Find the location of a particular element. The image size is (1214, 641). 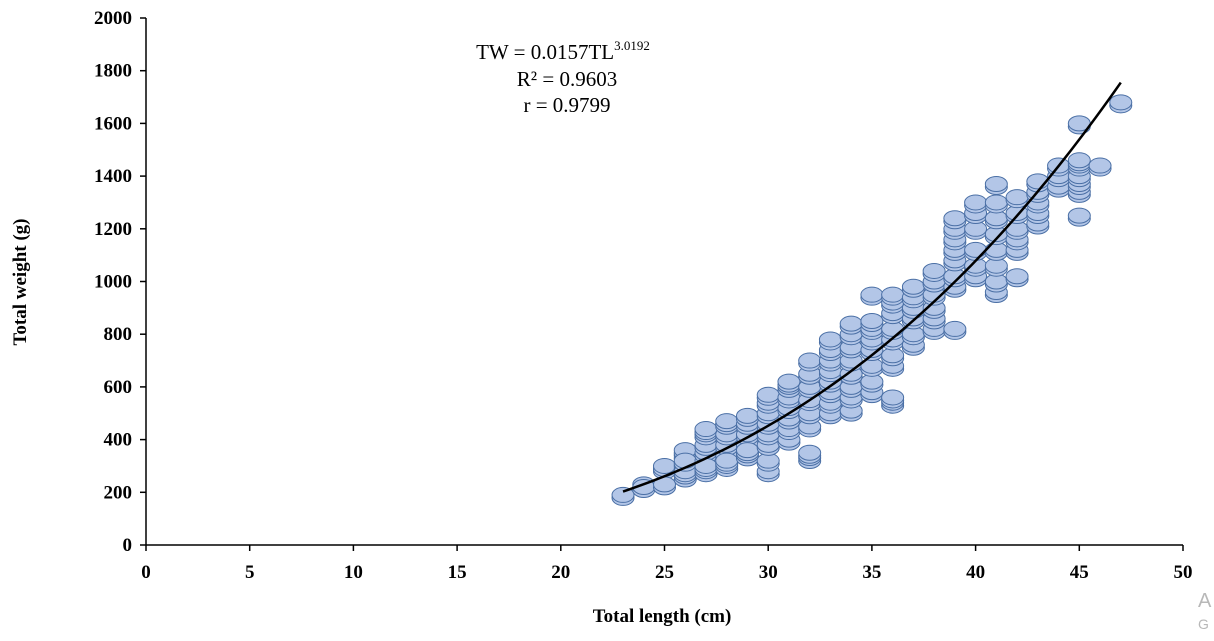

y-tick-label: 600 is located at coordinates (118, 387).